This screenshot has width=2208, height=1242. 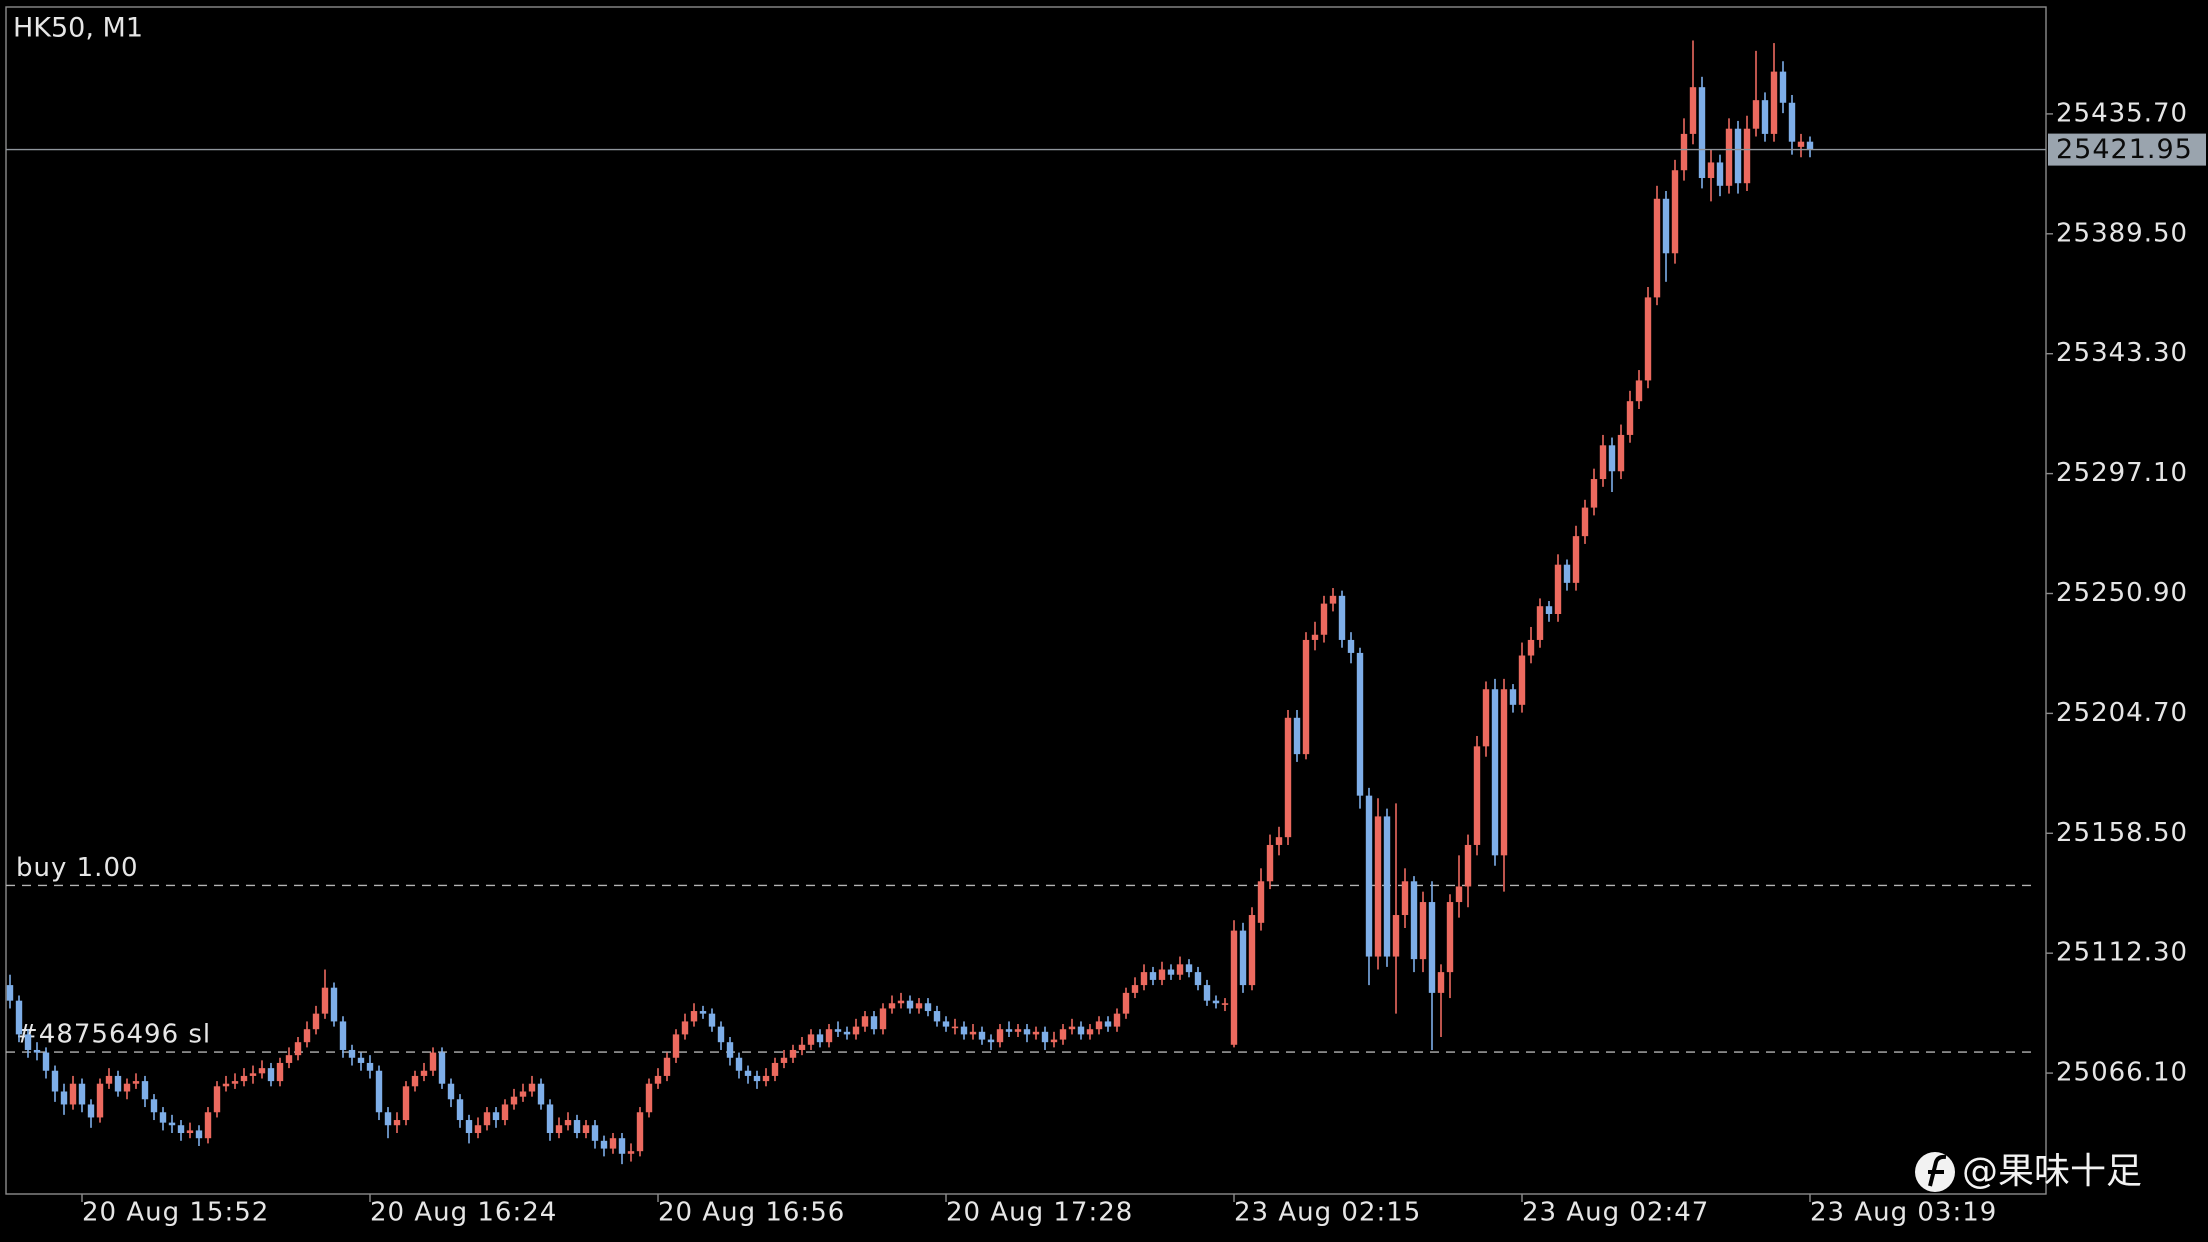 I want to click on y-tick-label: 25112.30, so click(x=2122, y=953).